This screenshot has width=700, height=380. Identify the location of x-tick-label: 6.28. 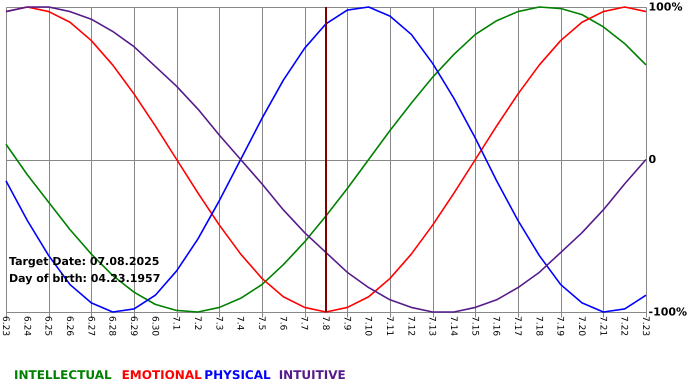
(111, 326).